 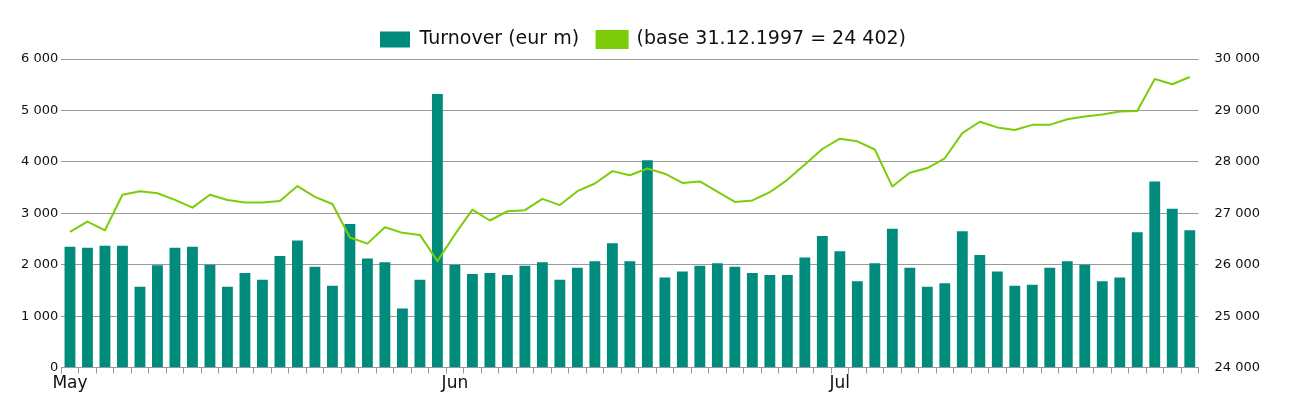 What do you see at coordinates (40, 109) in the screenshot?
I see `y-tick-label: 5 000` at bounding box center [40, 109].